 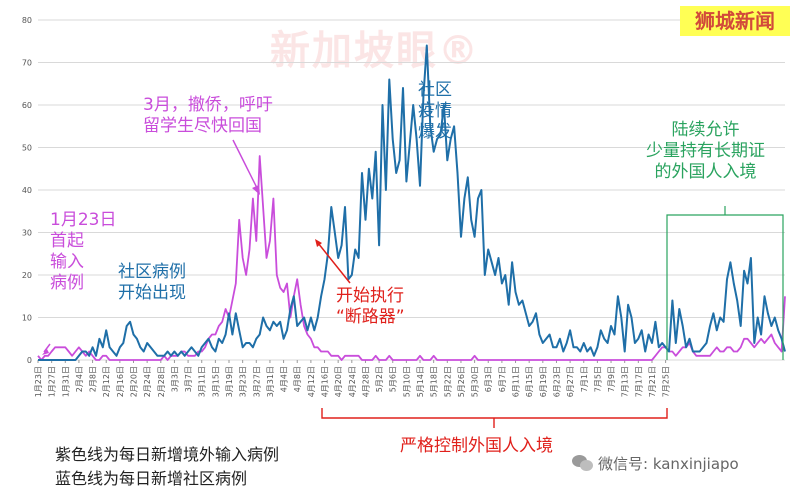 What do you see at coordinates (284, 379) in the screenshot?
I see `x-tick-label: 4月4日` at bounding box center [284, 379].